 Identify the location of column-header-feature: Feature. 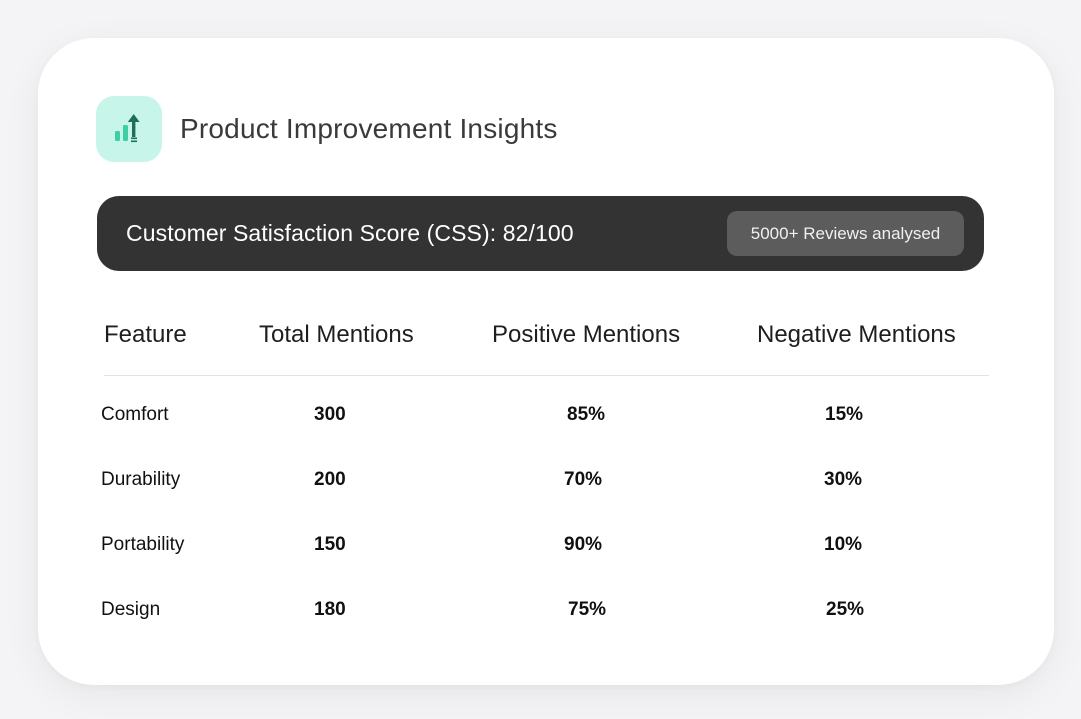
(145, 334).